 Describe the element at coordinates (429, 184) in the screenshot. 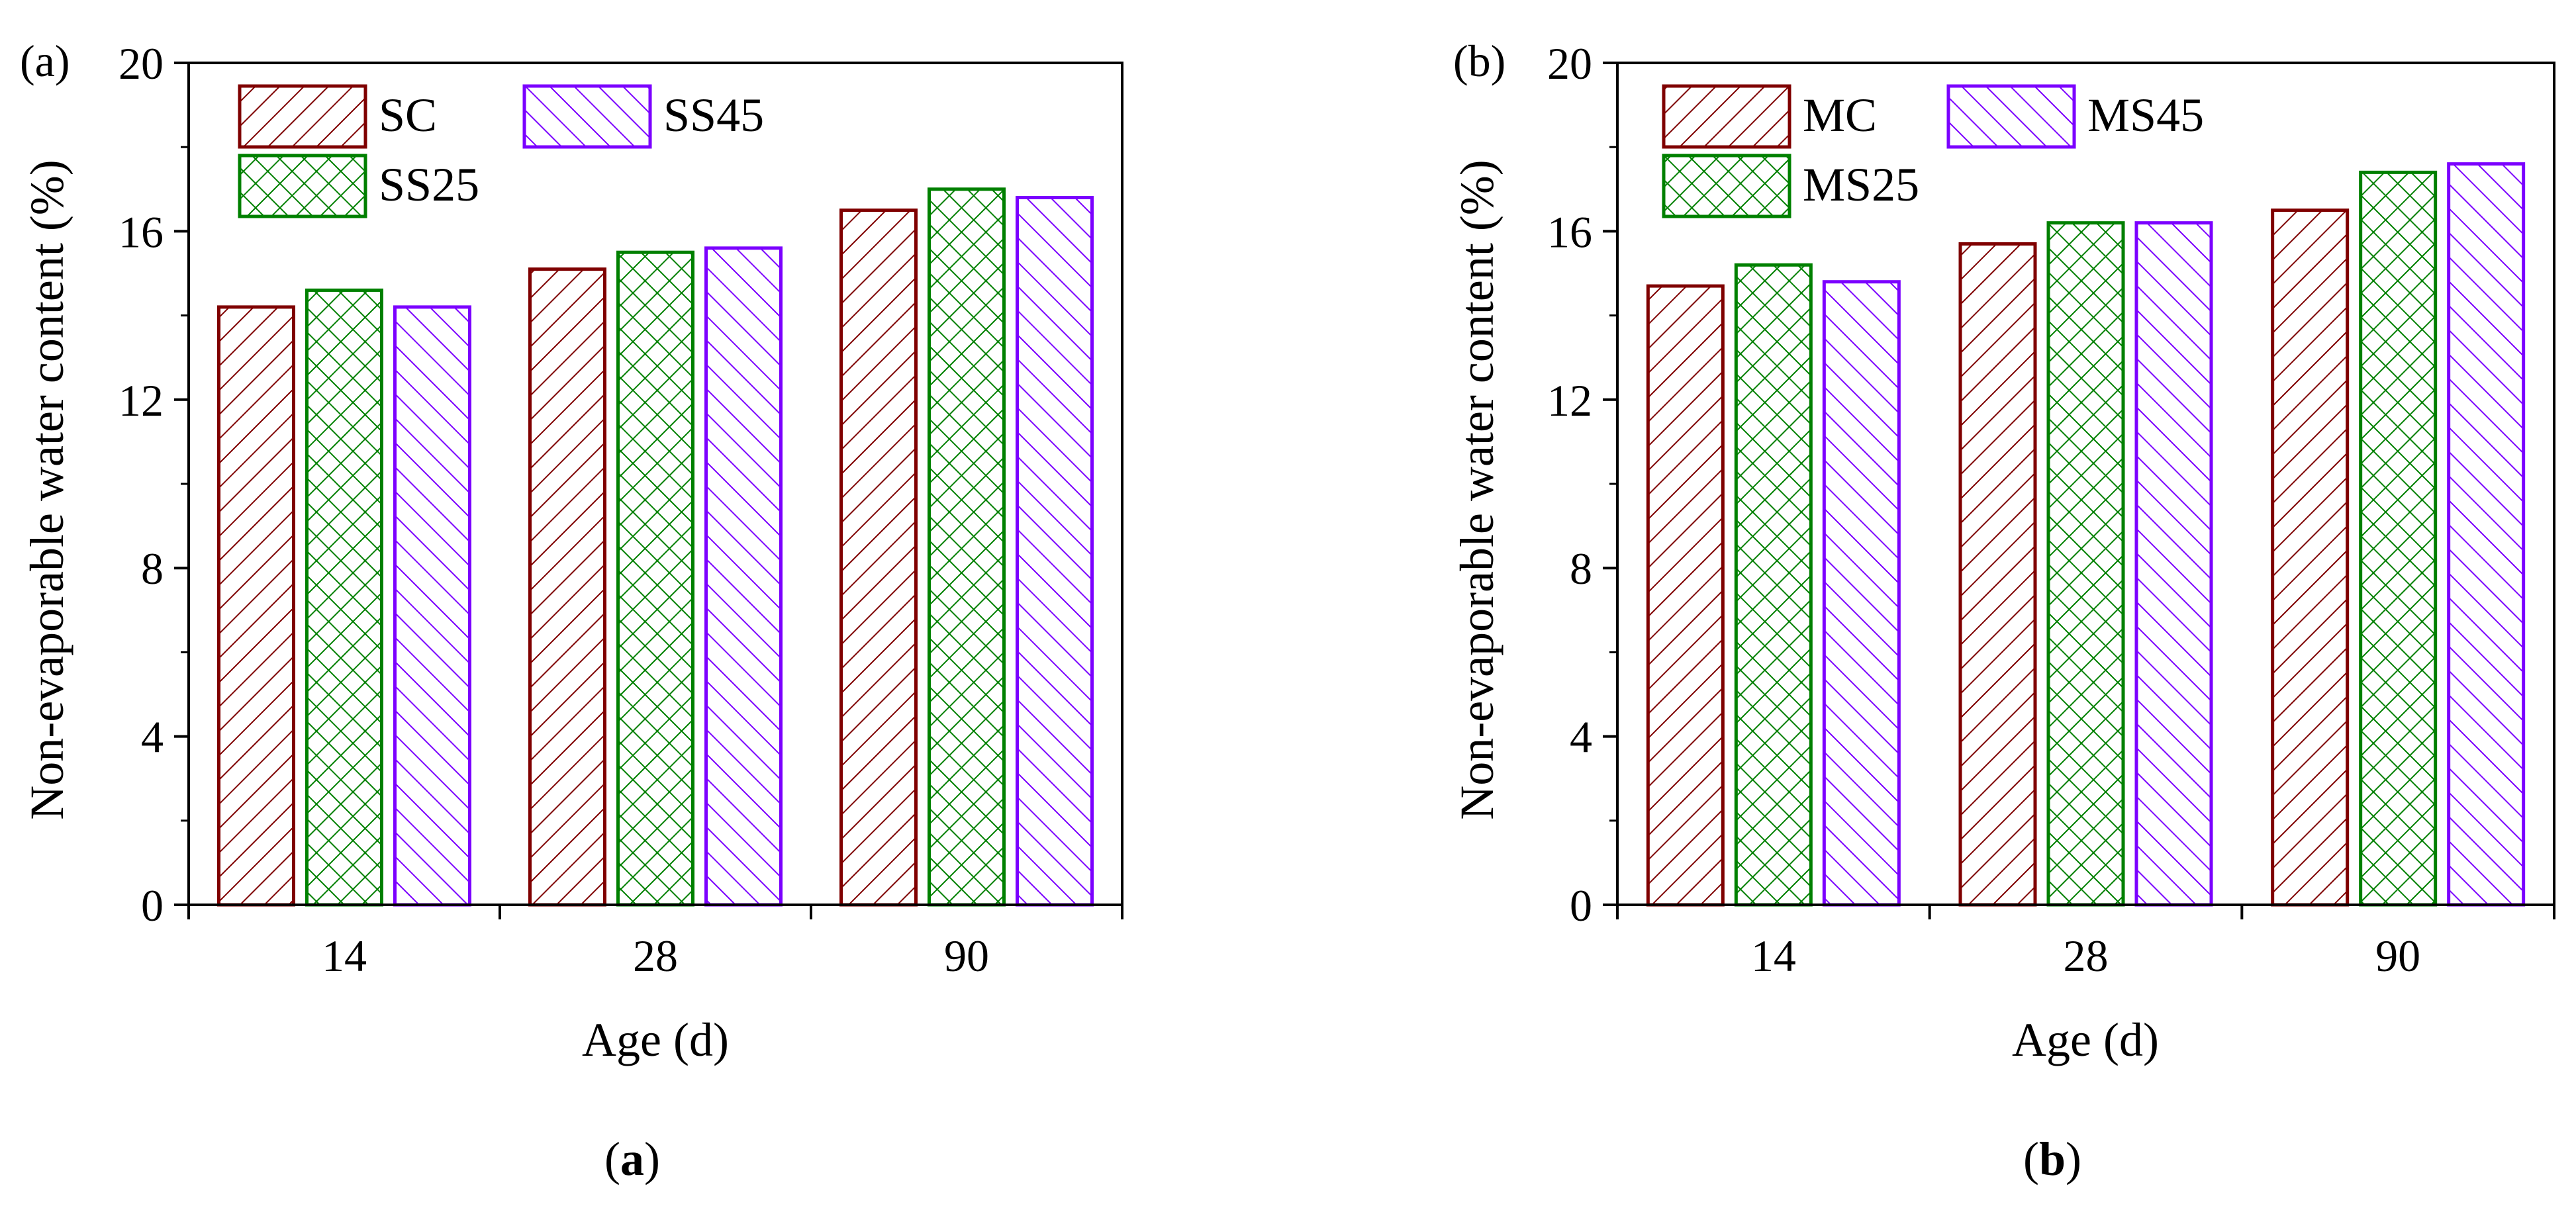

I see `legend-label-ss25: SS25` at that location.